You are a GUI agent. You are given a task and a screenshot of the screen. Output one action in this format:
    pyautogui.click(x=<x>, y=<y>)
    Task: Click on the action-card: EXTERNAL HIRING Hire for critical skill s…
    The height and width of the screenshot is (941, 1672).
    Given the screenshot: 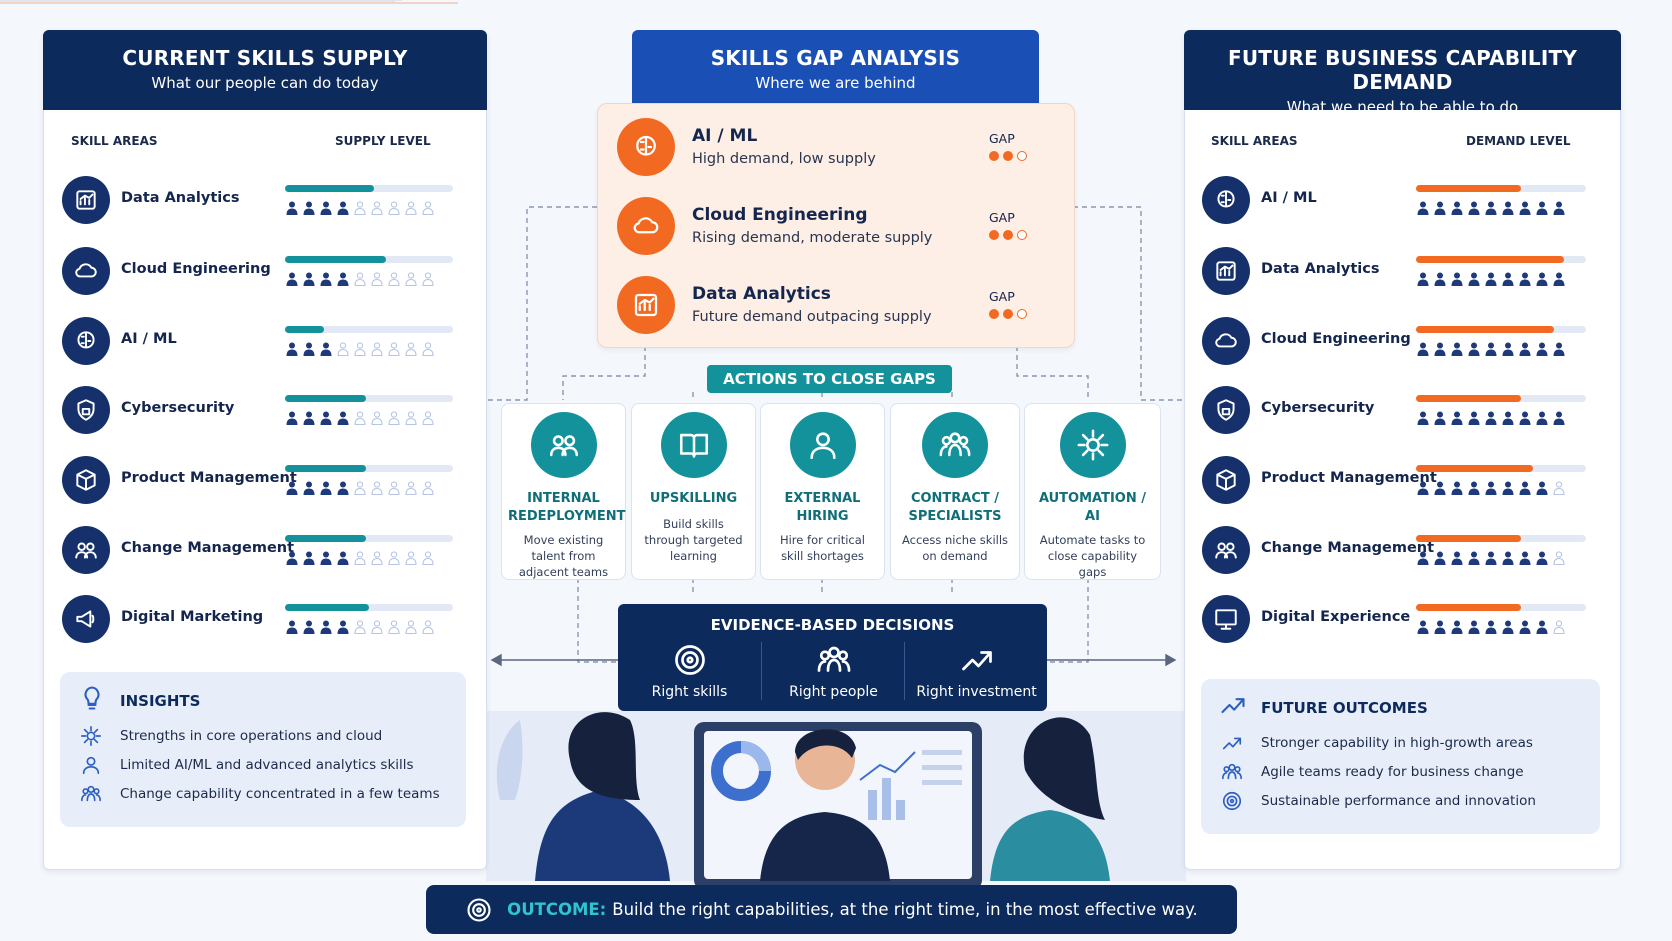 What is the action you would take?
    pyautogui.click(x=822, y=491)
    